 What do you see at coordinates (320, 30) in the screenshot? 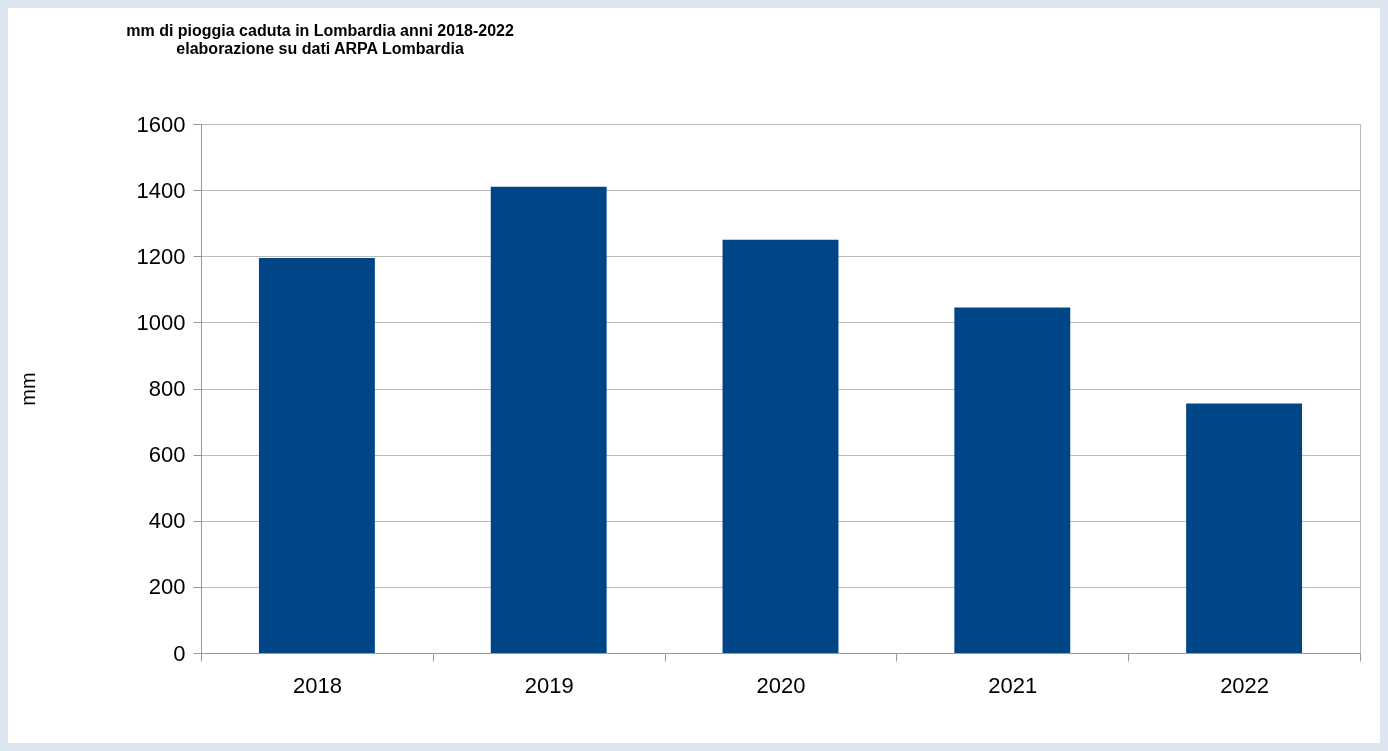
I see `chart-title: mm di pioggia caduta in Lombardia anni 2018-2022` at bounding box center [320, 30].